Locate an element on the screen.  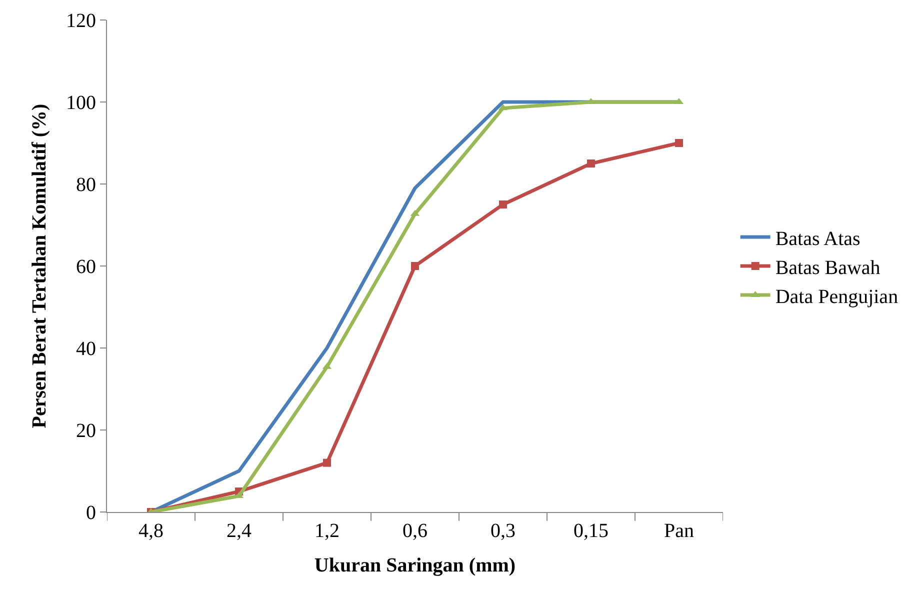
x-axis-title: Ukuran Saringan (mm) is located at coordinates (415, 565).